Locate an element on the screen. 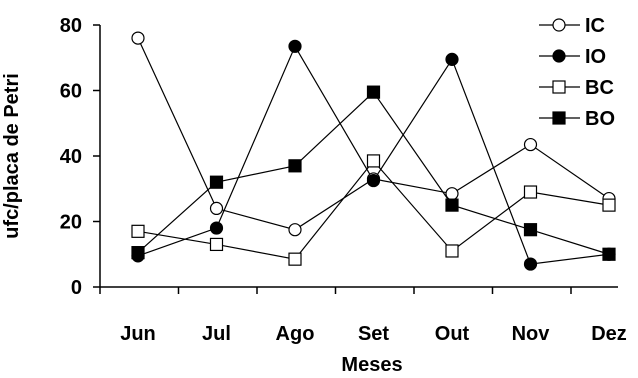 Image resolution: width=638 pixels, height=378 pixels. x-axis-title: Meses is located at coordinates (371, 365).